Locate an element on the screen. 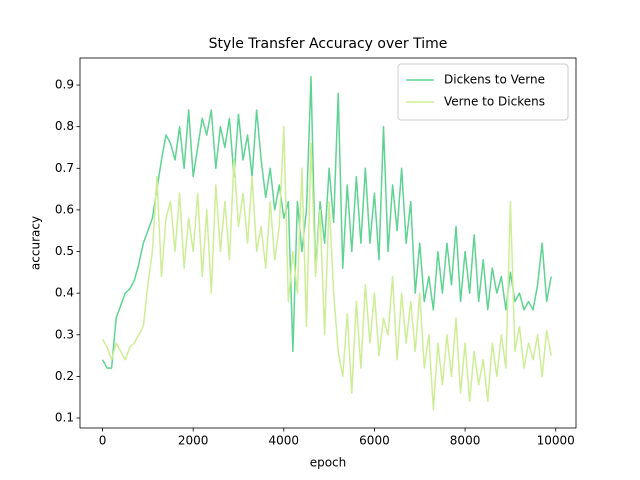  x-tick-label: 8000 is located at coordinates (465, 441).